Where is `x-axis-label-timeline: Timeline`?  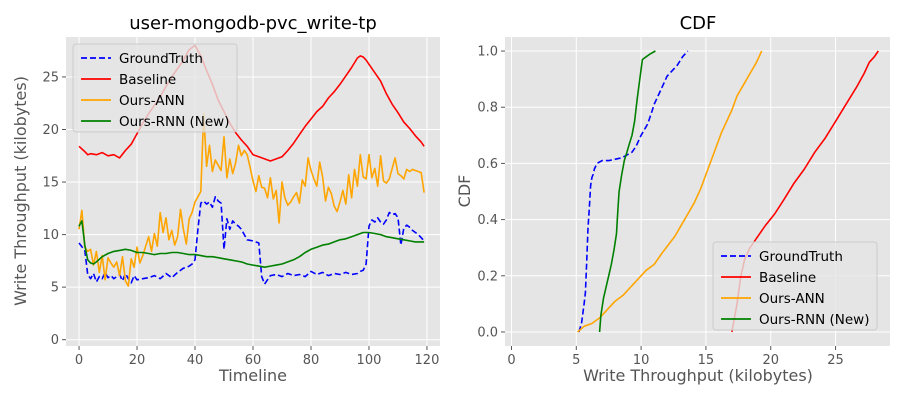 x-axis-label-timeline: Timeline is located at coordinates (252, 375).